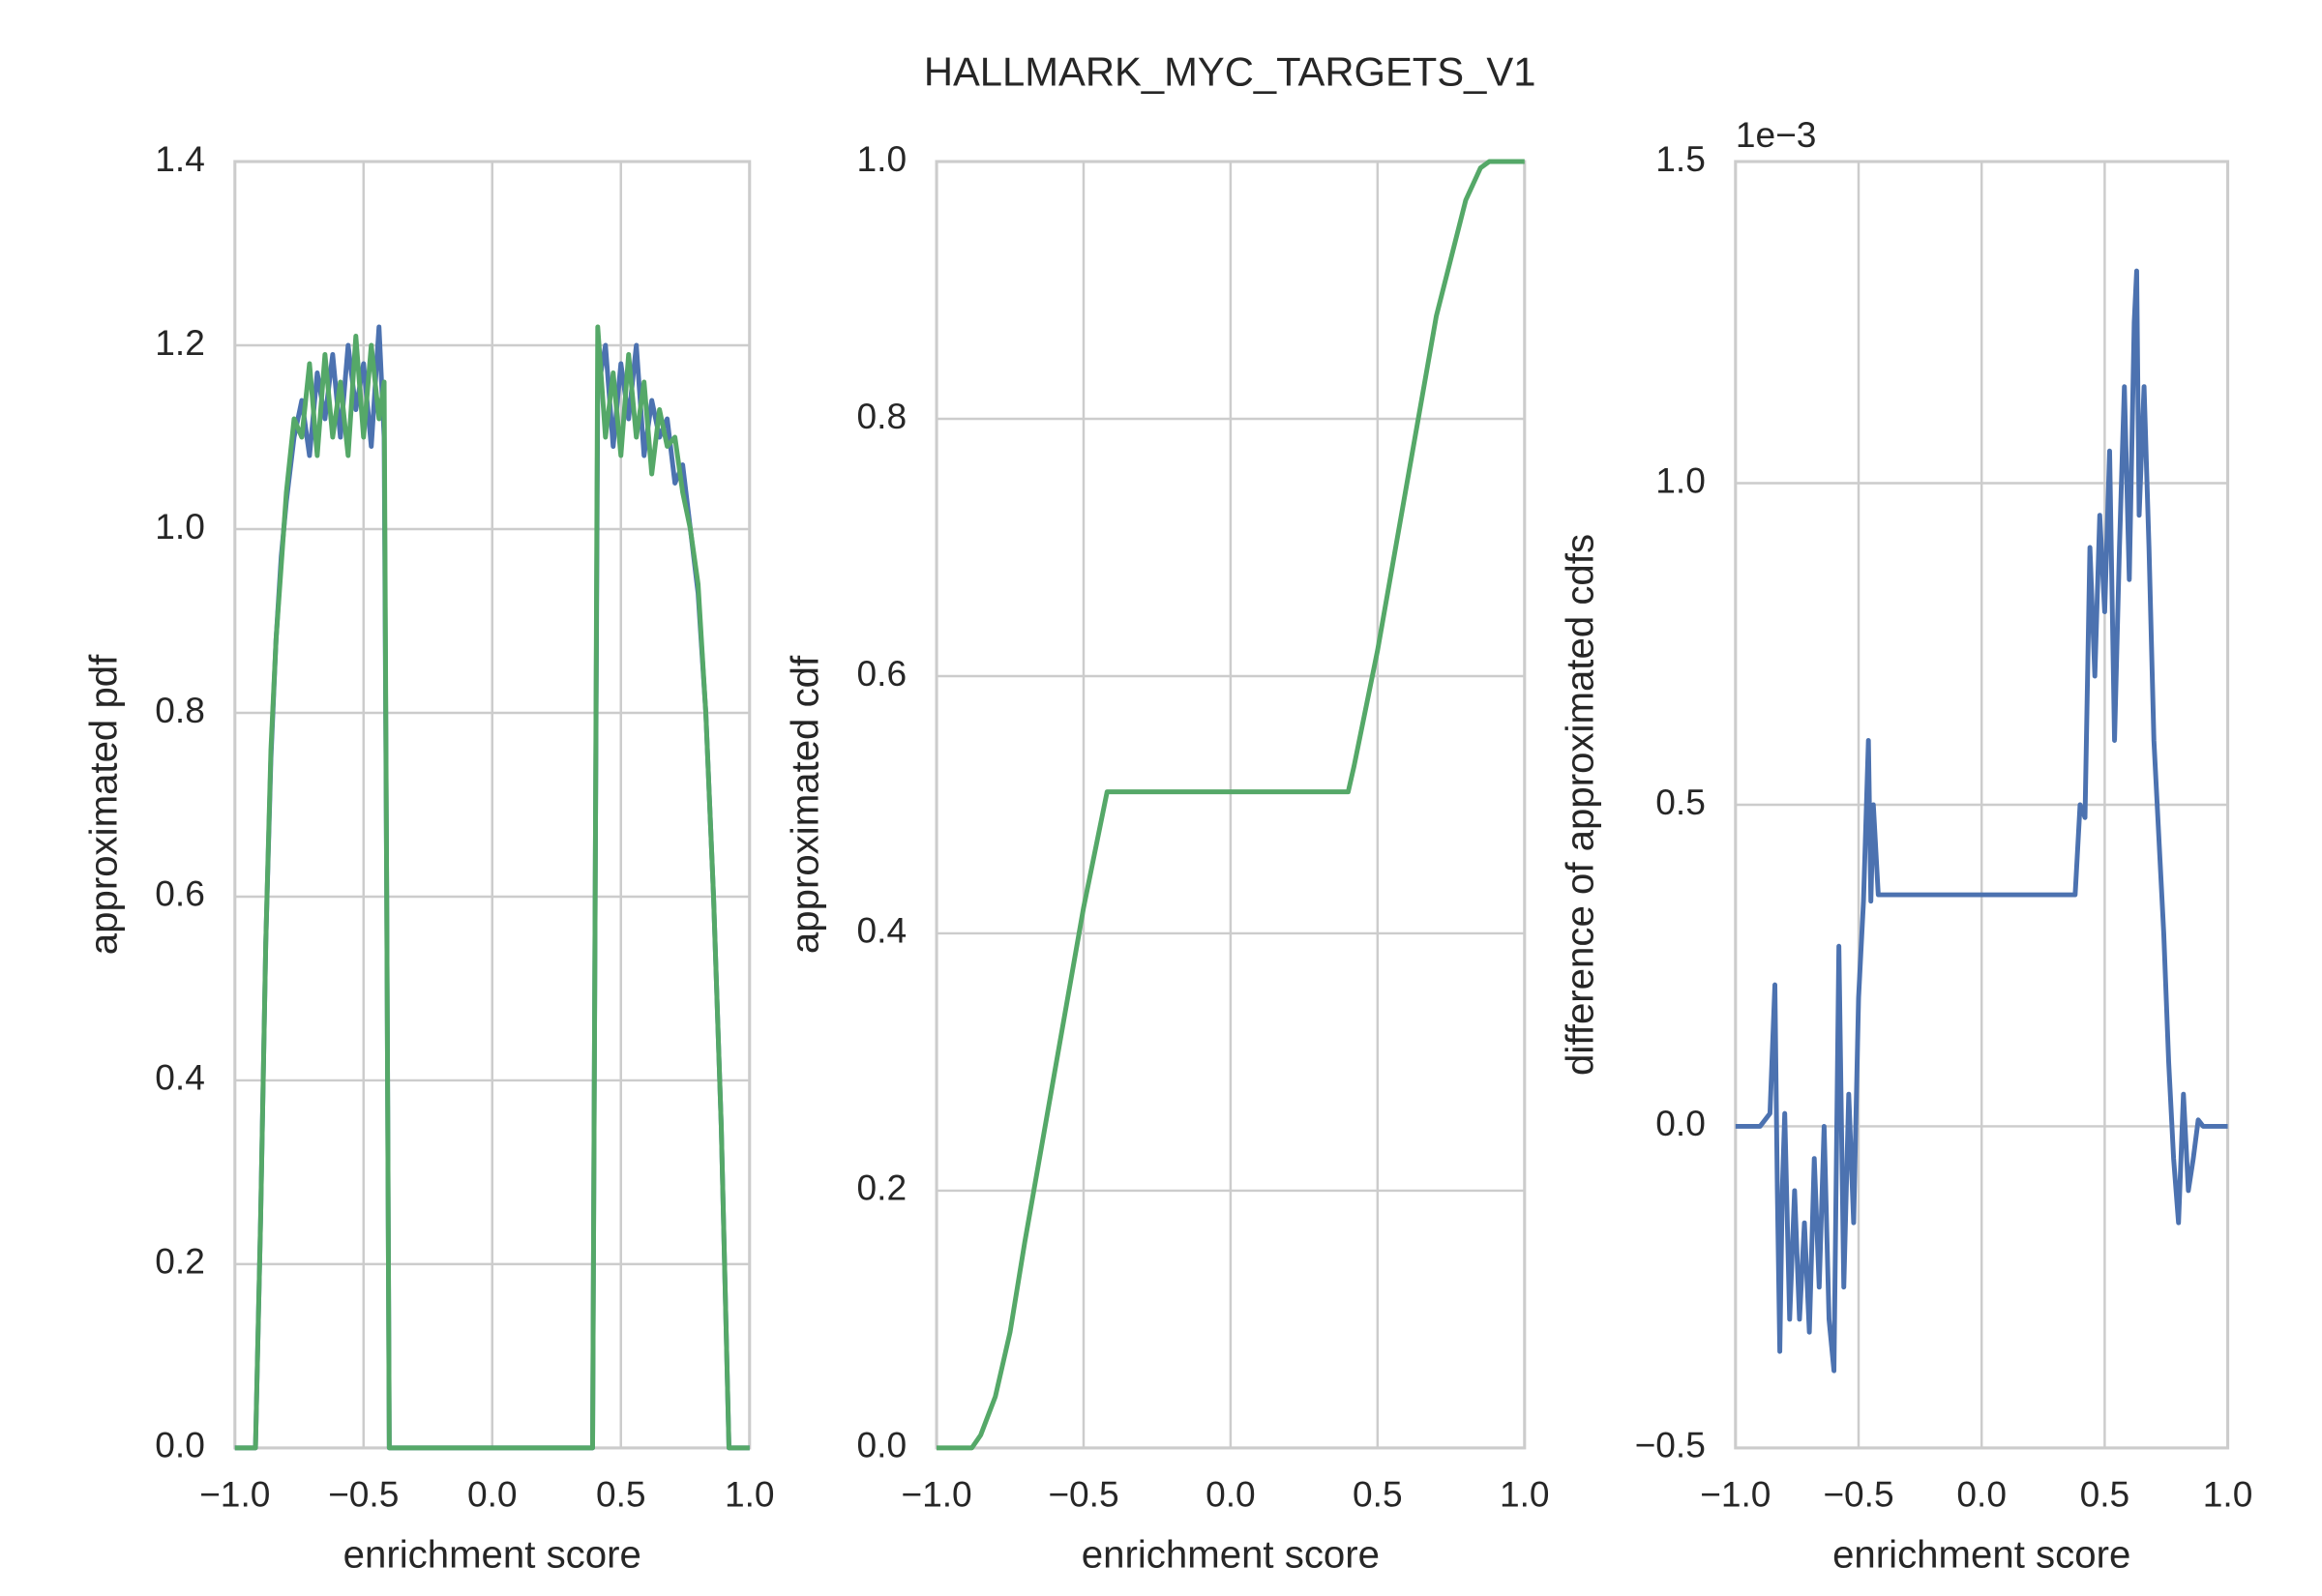 The height and width of the screenshot is (1596, 2322). What do you see at coordinates (1776, 134) in the screenshot?
I see `axis-offset-text: 1e−3` at bounding box center [1776, 134].